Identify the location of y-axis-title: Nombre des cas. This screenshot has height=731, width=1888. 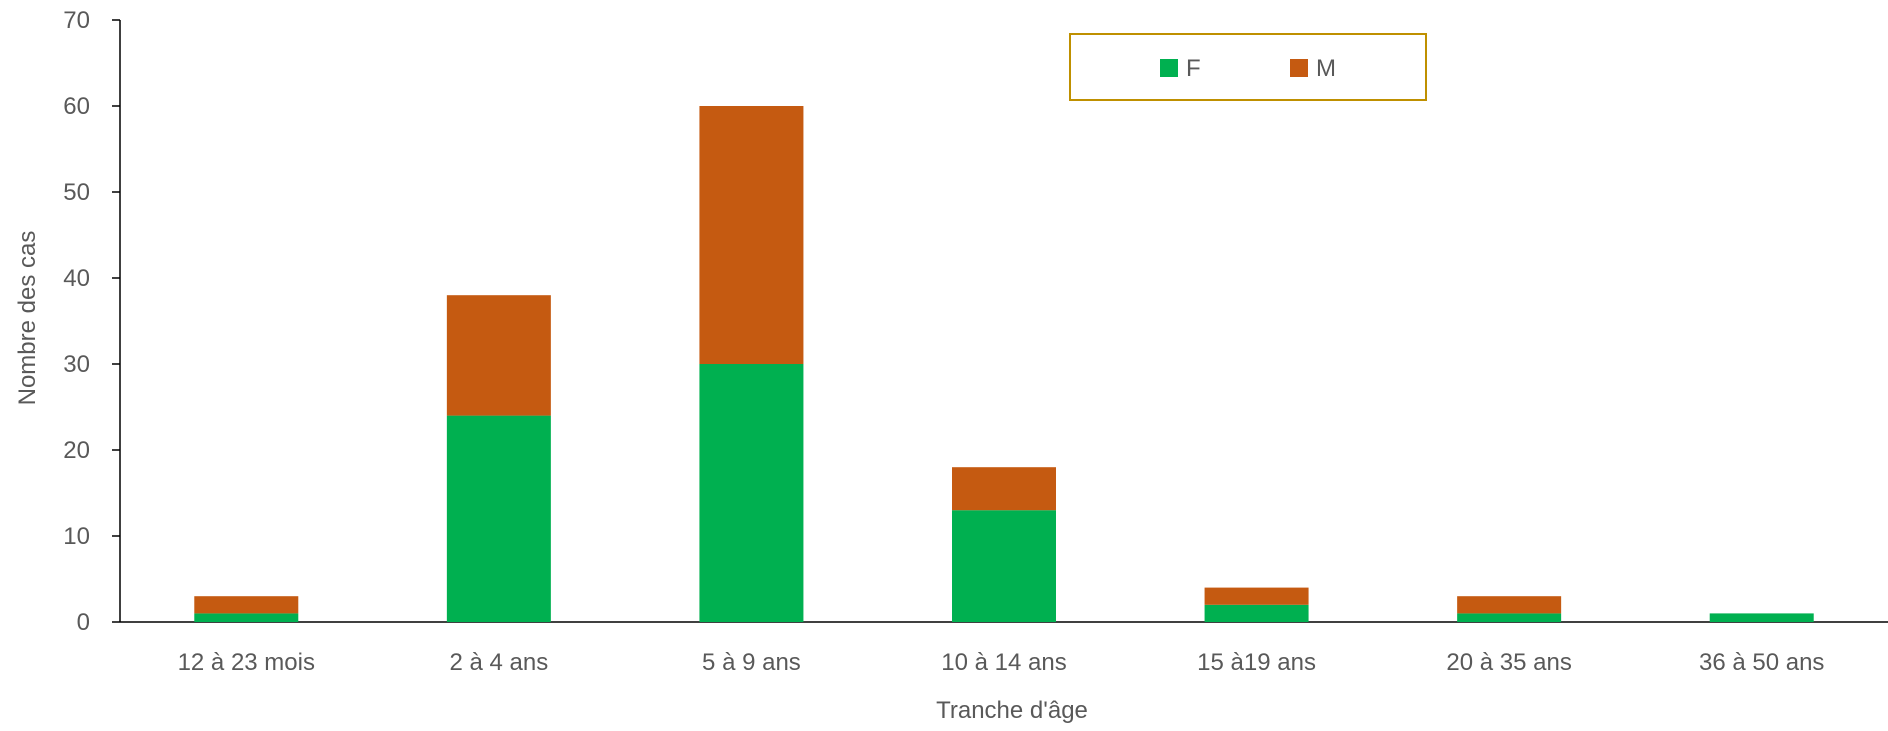
(27, 318).